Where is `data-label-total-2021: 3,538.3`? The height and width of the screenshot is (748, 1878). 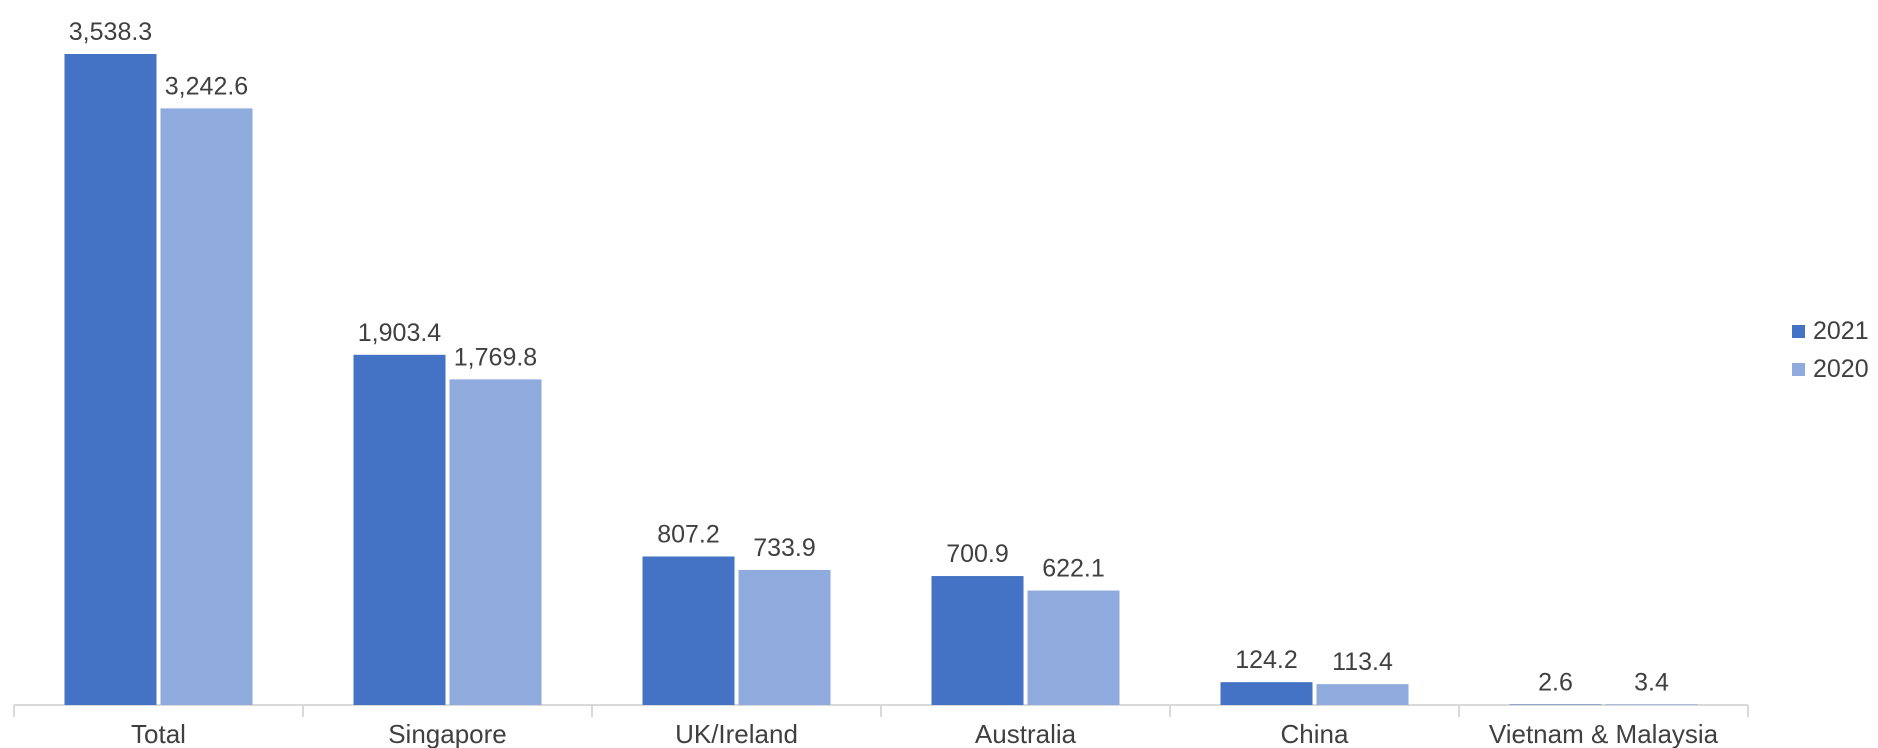
data-label-total-2021: 3,538.3 is located at coordinates (110, 32).